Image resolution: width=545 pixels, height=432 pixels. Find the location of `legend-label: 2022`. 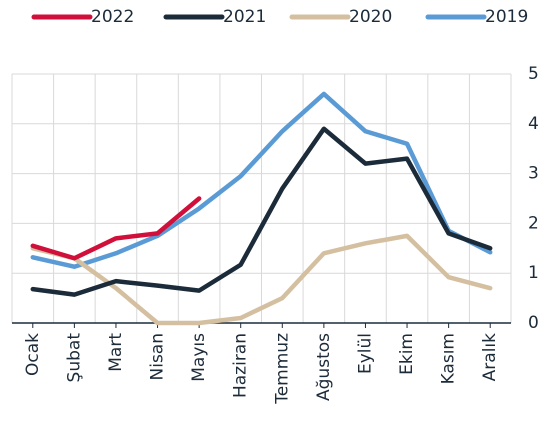

legend-label: 2022 is located at coordinates (112, 17).